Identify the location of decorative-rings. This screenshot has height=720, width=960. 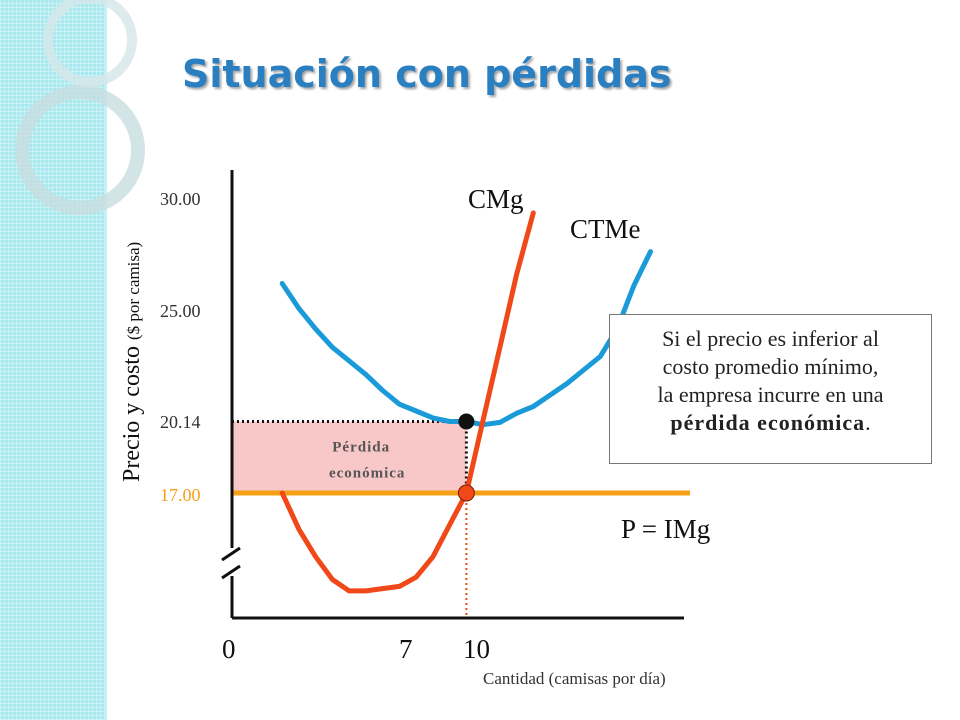
(80, 107).